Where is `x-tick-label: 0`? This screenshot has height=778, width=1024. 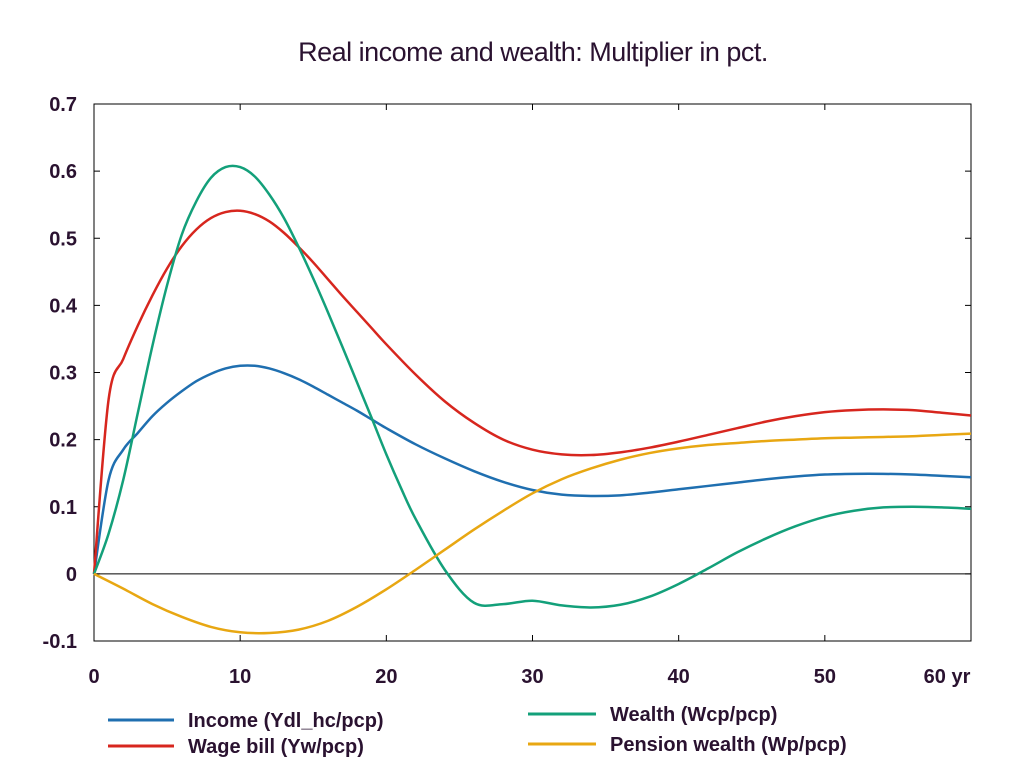 x-tick-label: 0 is located at coordinates (93, 677).